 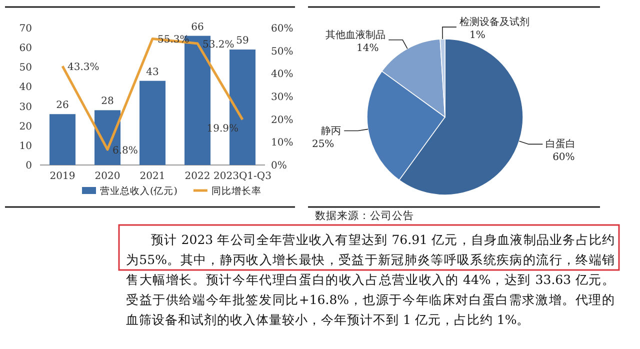 I want to click on data-label: 59, so click(x=242, y=41).